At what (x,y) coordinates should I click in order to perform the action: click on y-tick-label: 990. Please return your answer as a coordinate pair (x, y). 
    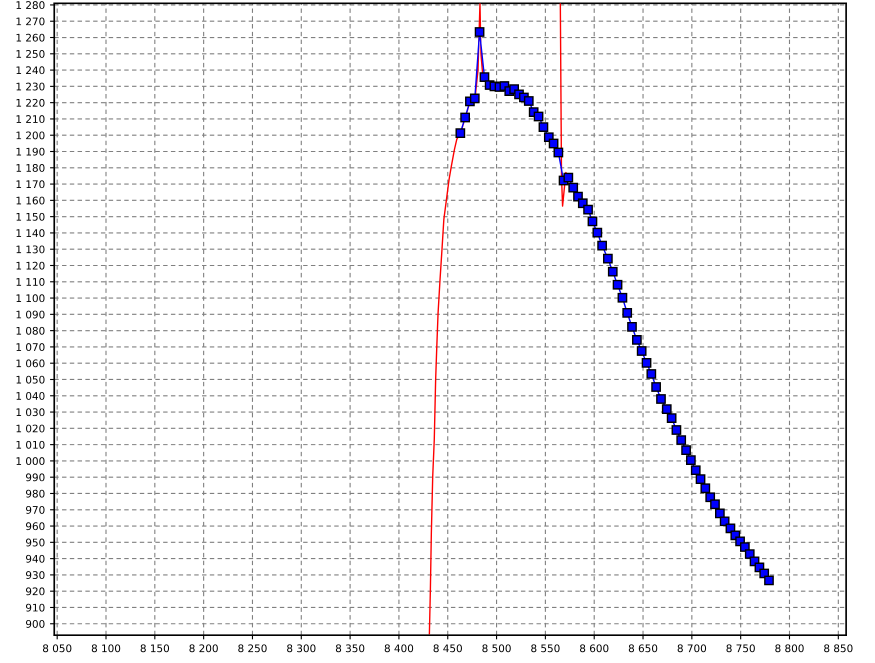
    Looking at the image, I should click on (35, 477).